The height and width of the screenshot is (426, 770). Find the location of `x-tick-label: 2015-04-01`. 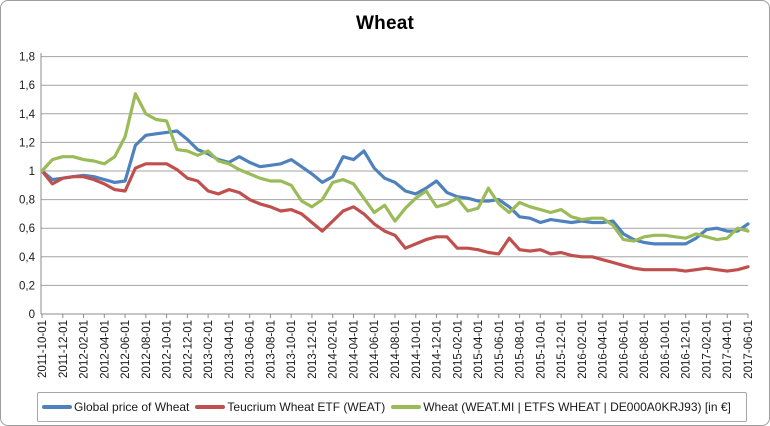

x-tick-label: 2015-04-01 is located at coordinates (479, 349).